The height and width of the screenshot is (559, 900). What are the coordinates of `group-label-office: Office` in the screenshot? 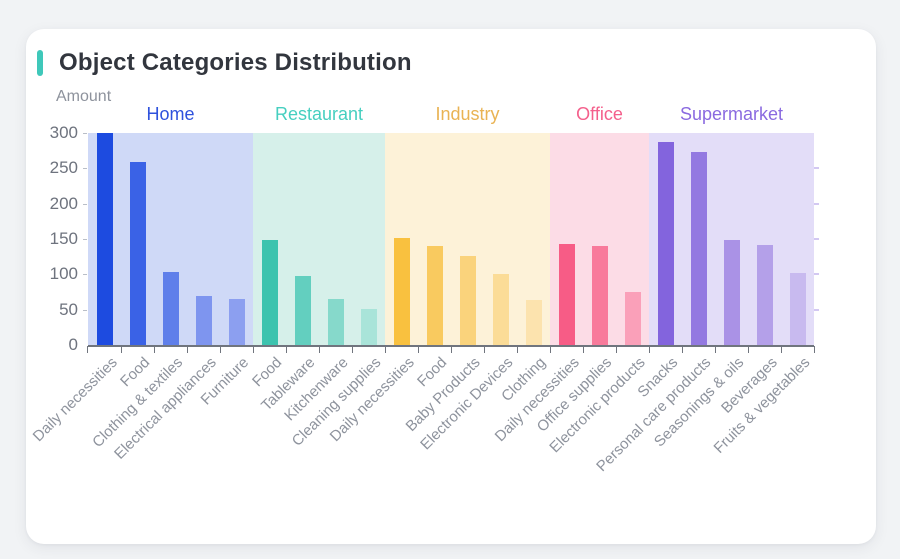 It's located at (599, 114).